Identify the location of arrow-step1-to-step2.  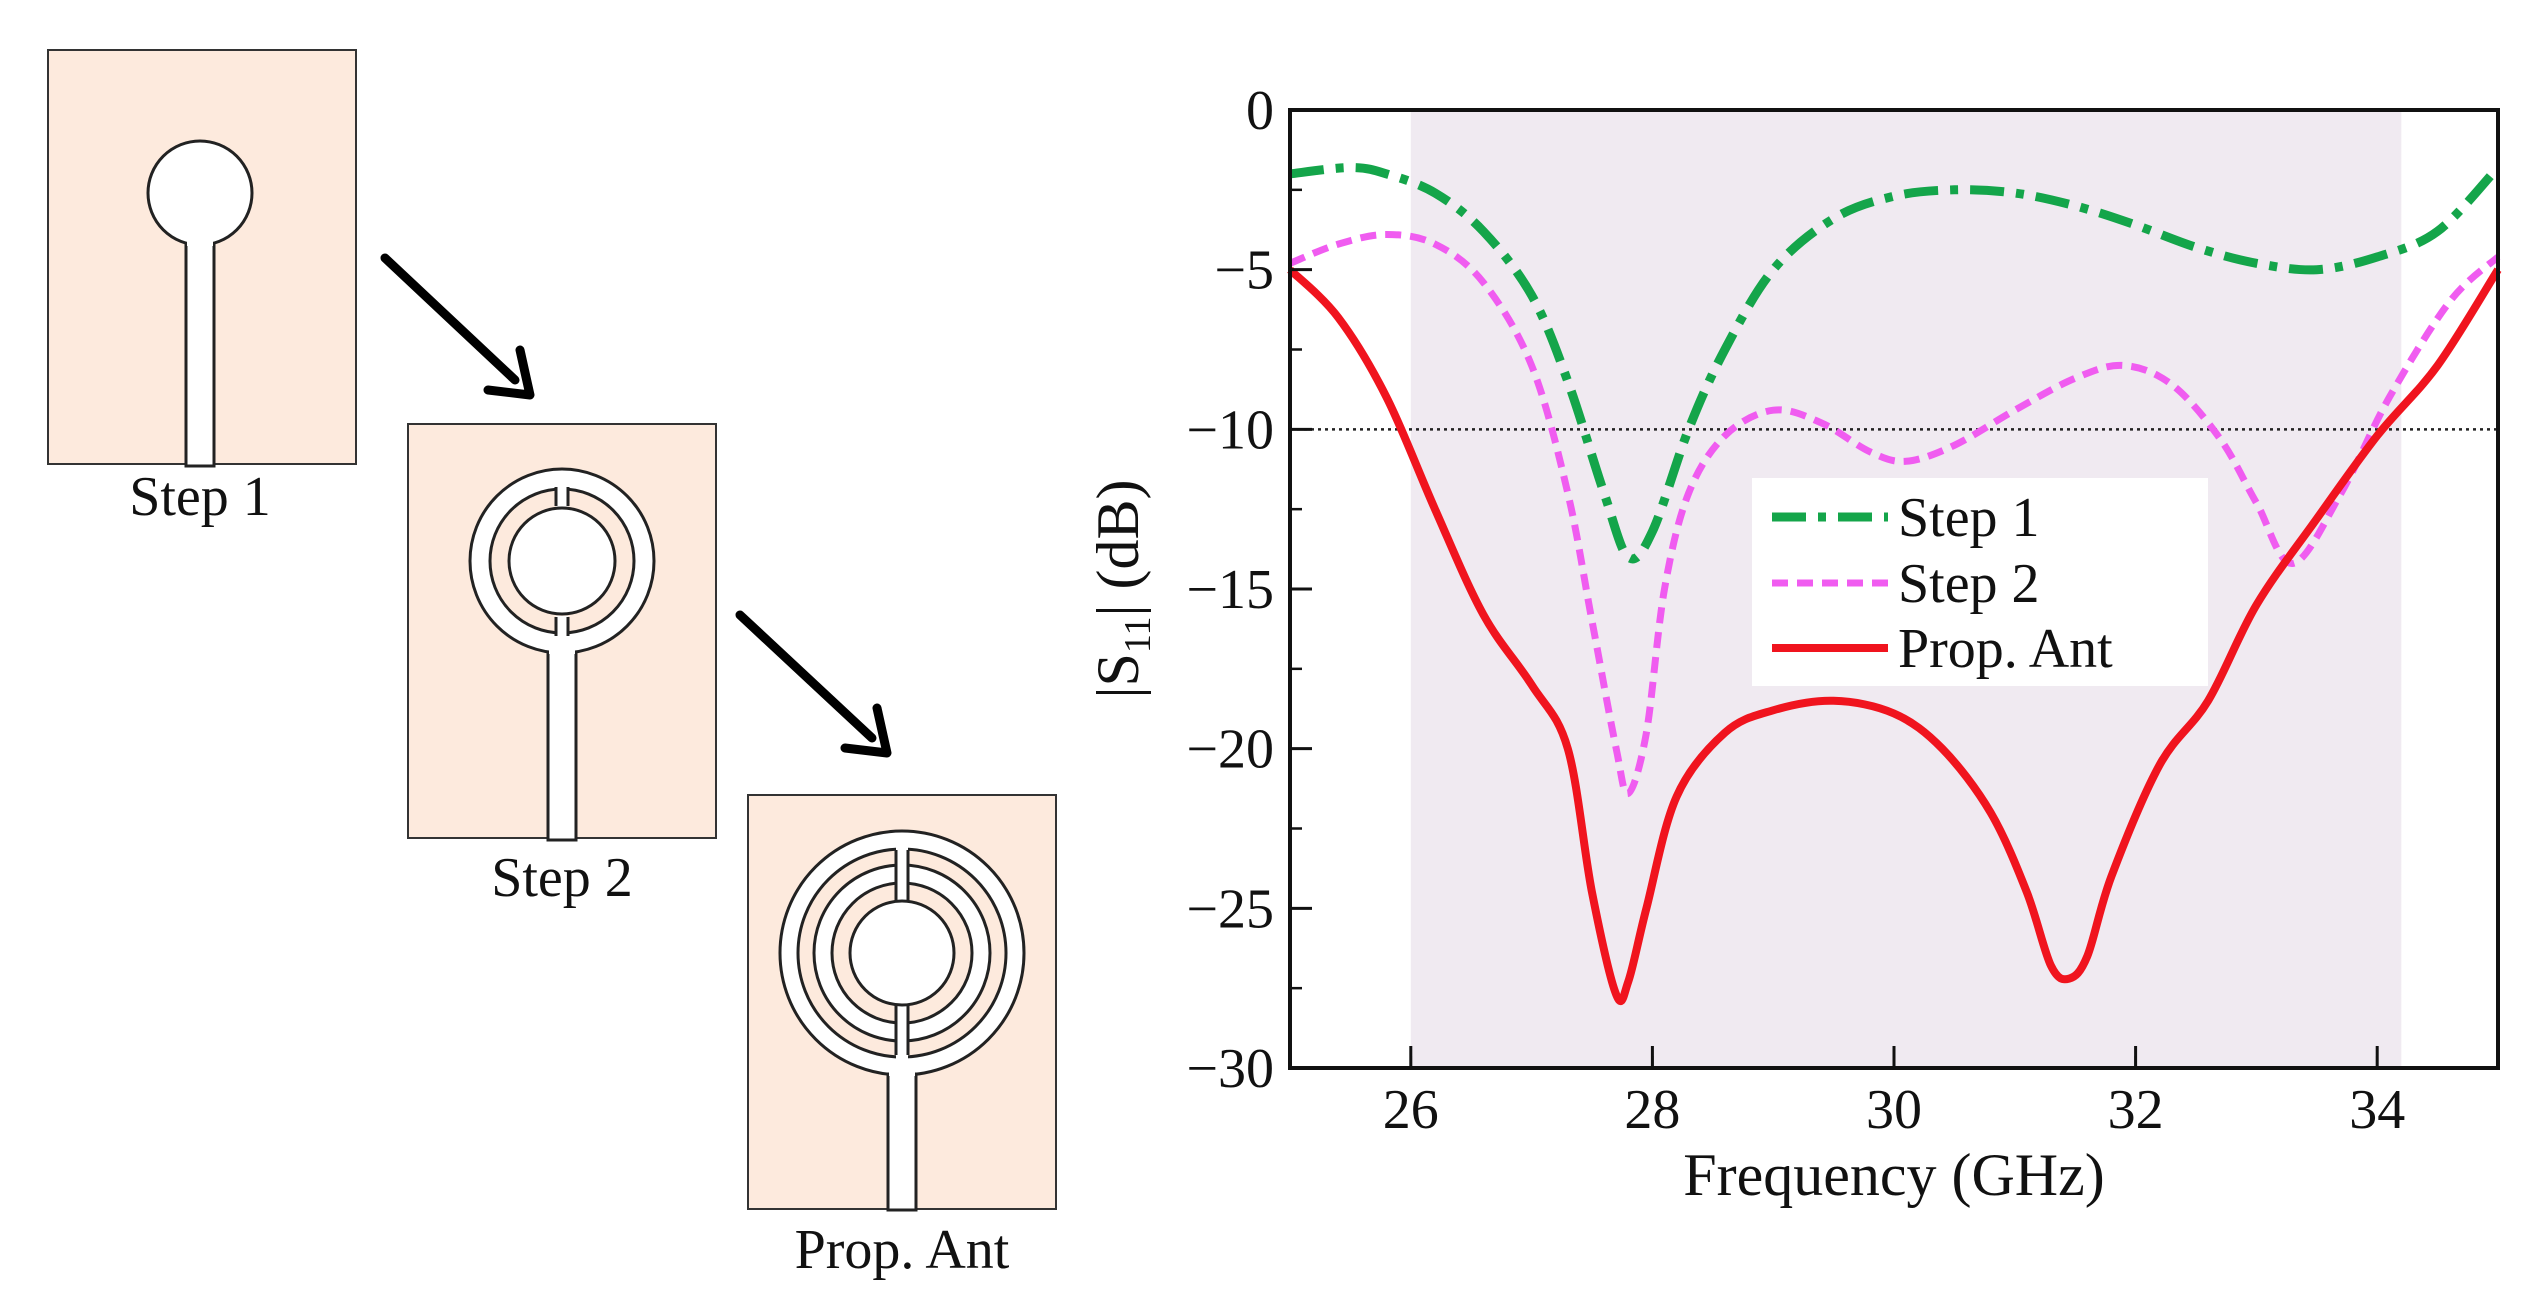
(457, 326).